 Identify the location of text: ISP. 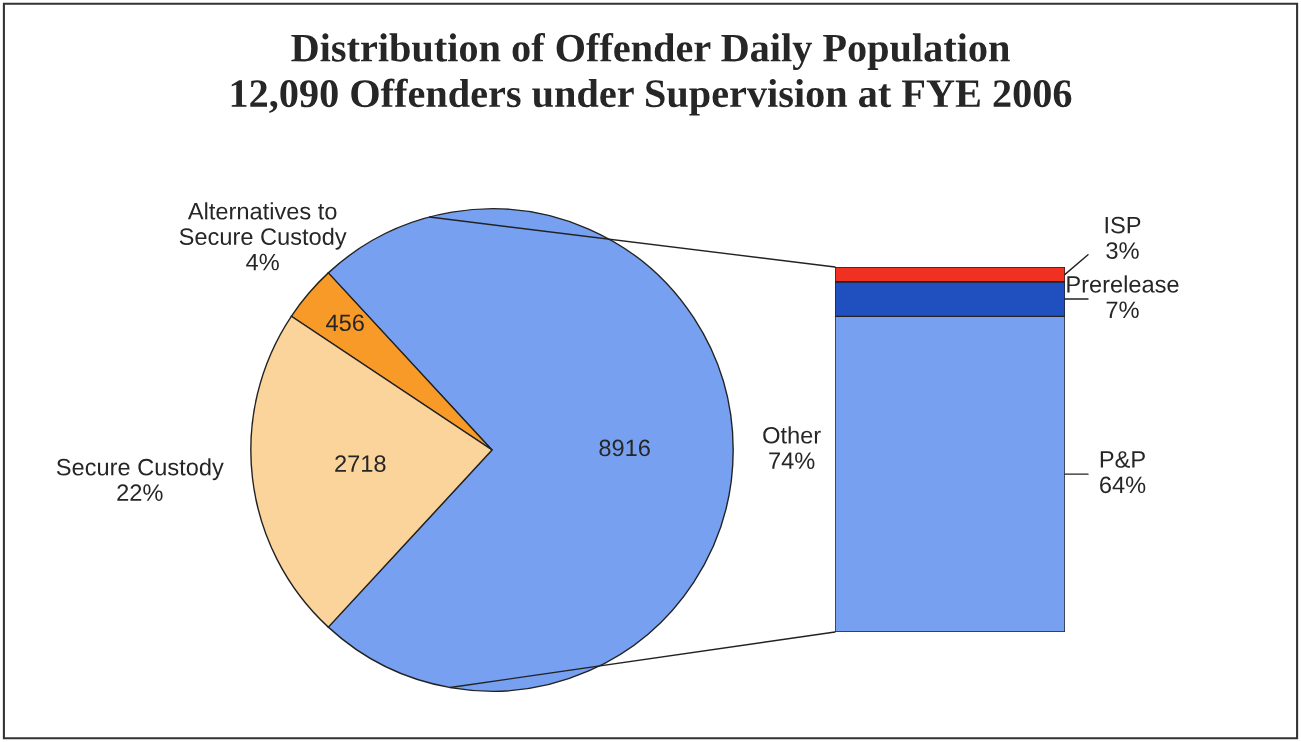
(1123, 225).